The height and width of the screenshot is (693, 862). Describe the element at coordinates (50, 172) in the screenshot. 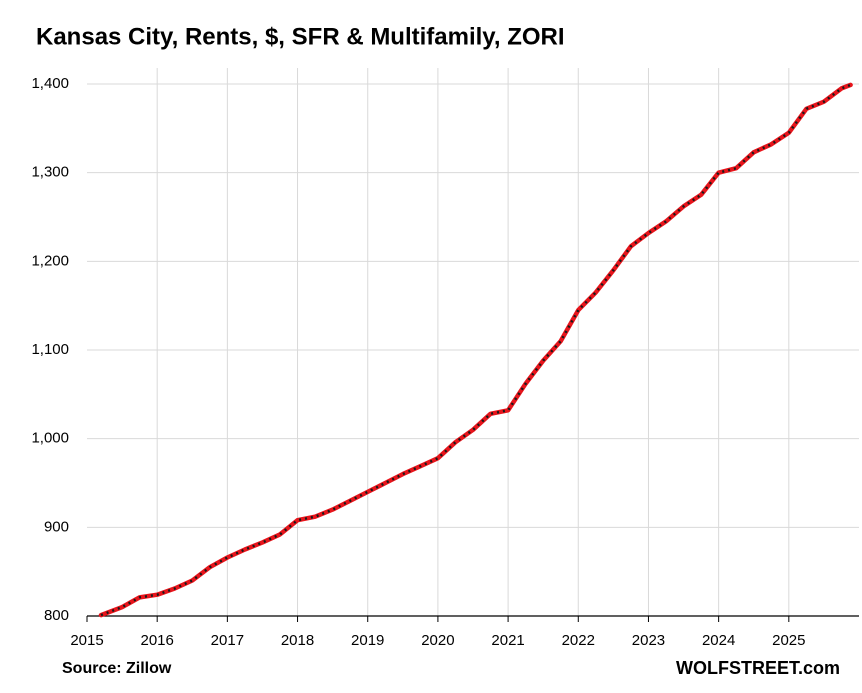

I see `y-tick-label: 1,300` at that location.